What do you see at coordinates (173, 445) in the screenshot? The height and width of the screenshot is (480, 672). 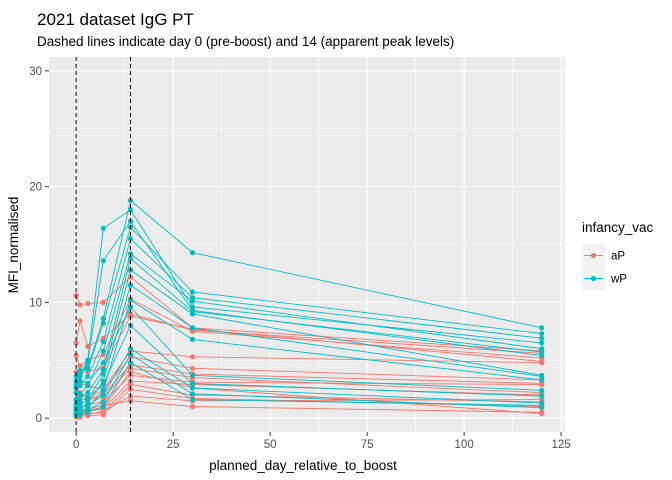 I see `x-tick-label: 25` at bounding box center [173, 445].